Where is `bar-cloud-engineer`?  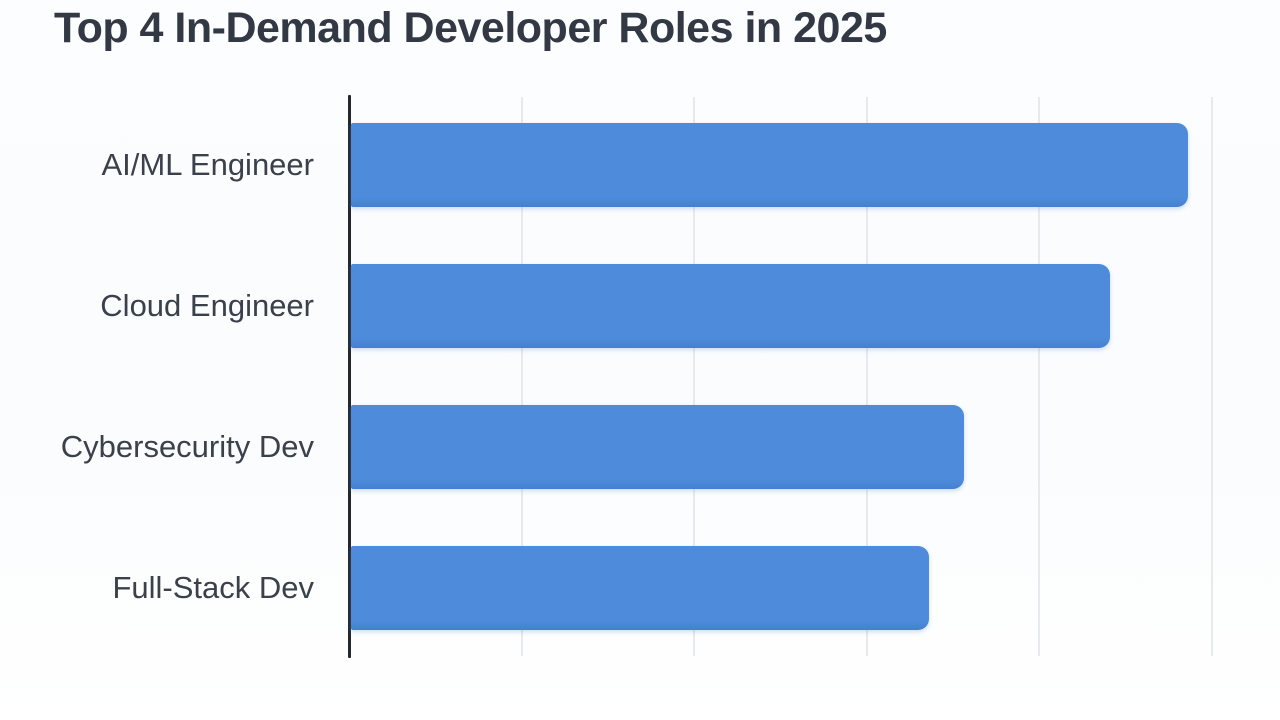
bar-cloud-engineer is located at coordinates (730, 306).